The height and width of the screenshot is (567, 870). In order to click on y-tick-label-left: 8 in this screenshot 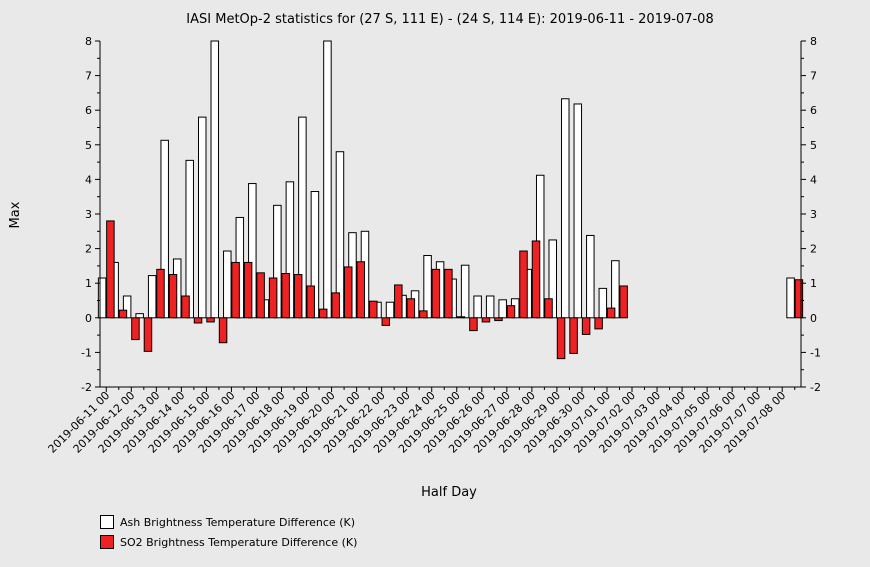, I will do `click(88, 41)`.